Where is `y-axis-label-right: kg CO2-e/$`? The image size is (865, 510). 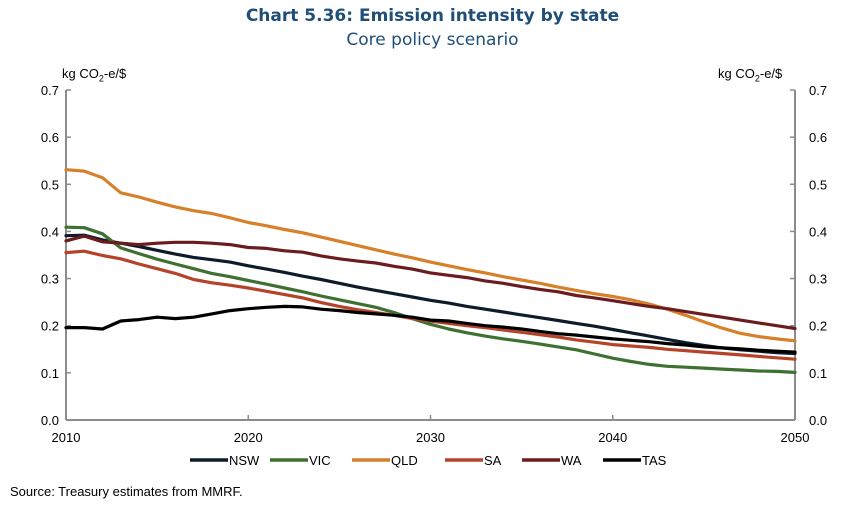 y-axis-label-right: kg CO2-e/$ is located at coordinates (750, 75).